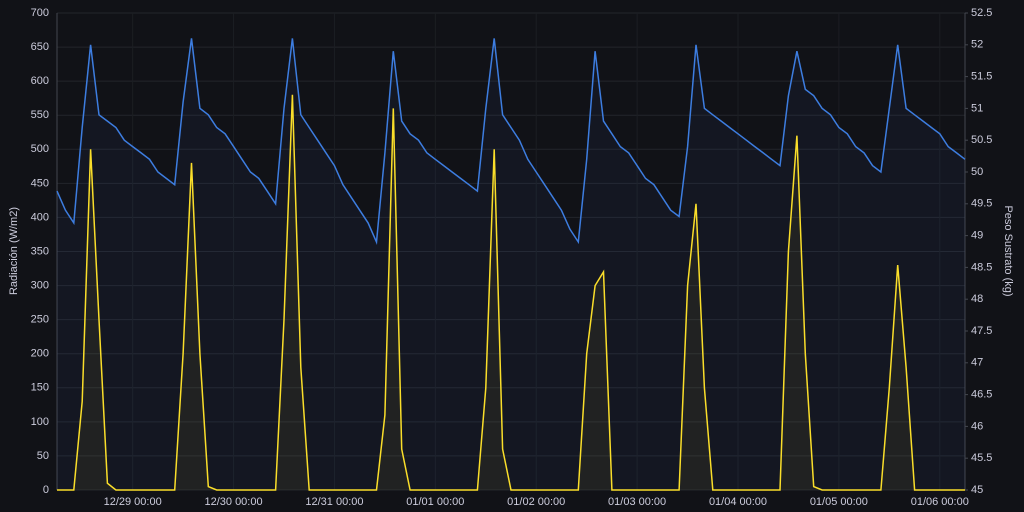 Image resolution: width=1024 pixels, height=512 pixels. Describe the element at coordinates (977, 45) in the screenshot. I see `y2-tick-label: 52` at that location.